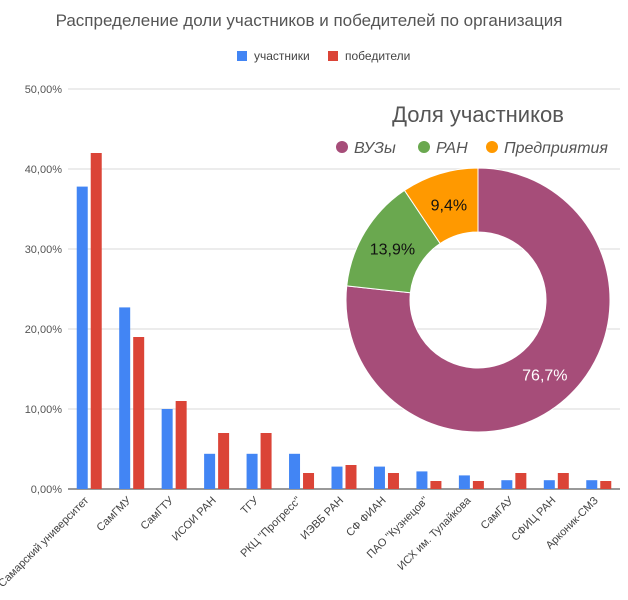 This screenshot has width=628, height=600. I want to click on donut-slice-label: 13,9%, so click(392, 249).